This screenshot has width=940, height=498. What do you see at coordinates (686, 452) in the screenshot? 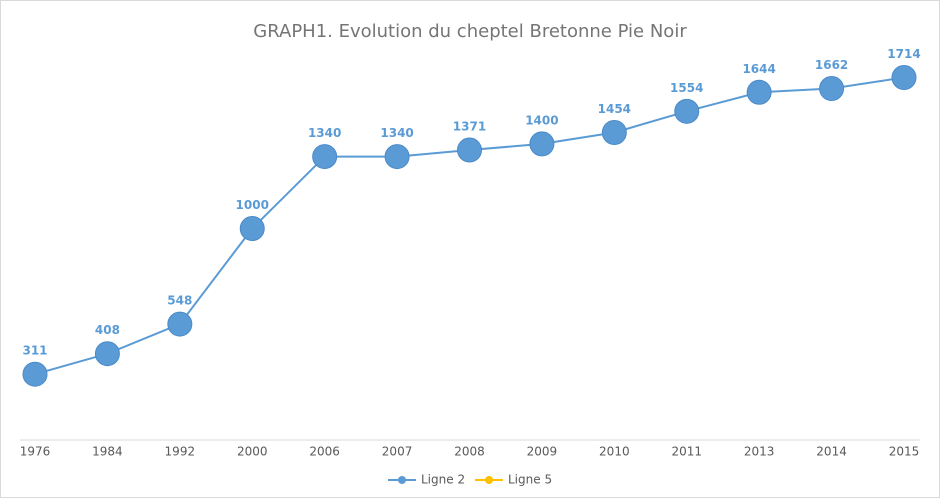
I see `x-tick-label: 2011` at bounding box center [686, 452].